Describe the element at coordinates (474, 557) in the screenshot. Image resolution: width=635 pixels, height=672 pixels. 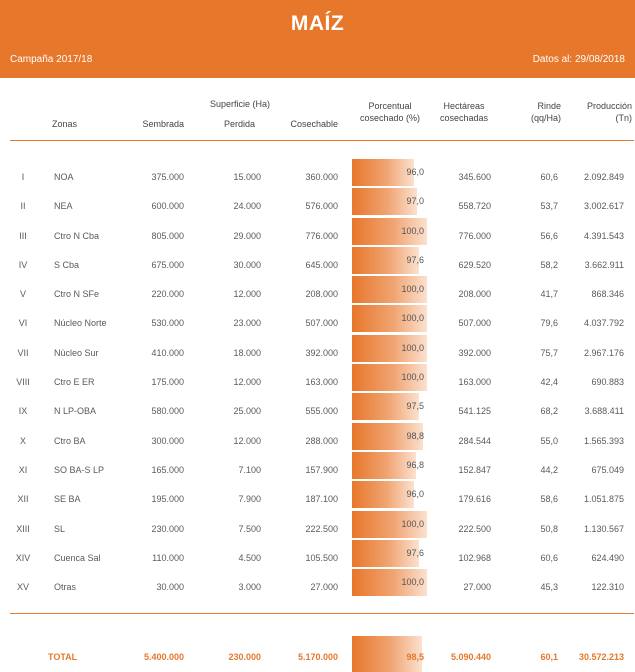
I see `hectareas-value: 102.968` at that location.